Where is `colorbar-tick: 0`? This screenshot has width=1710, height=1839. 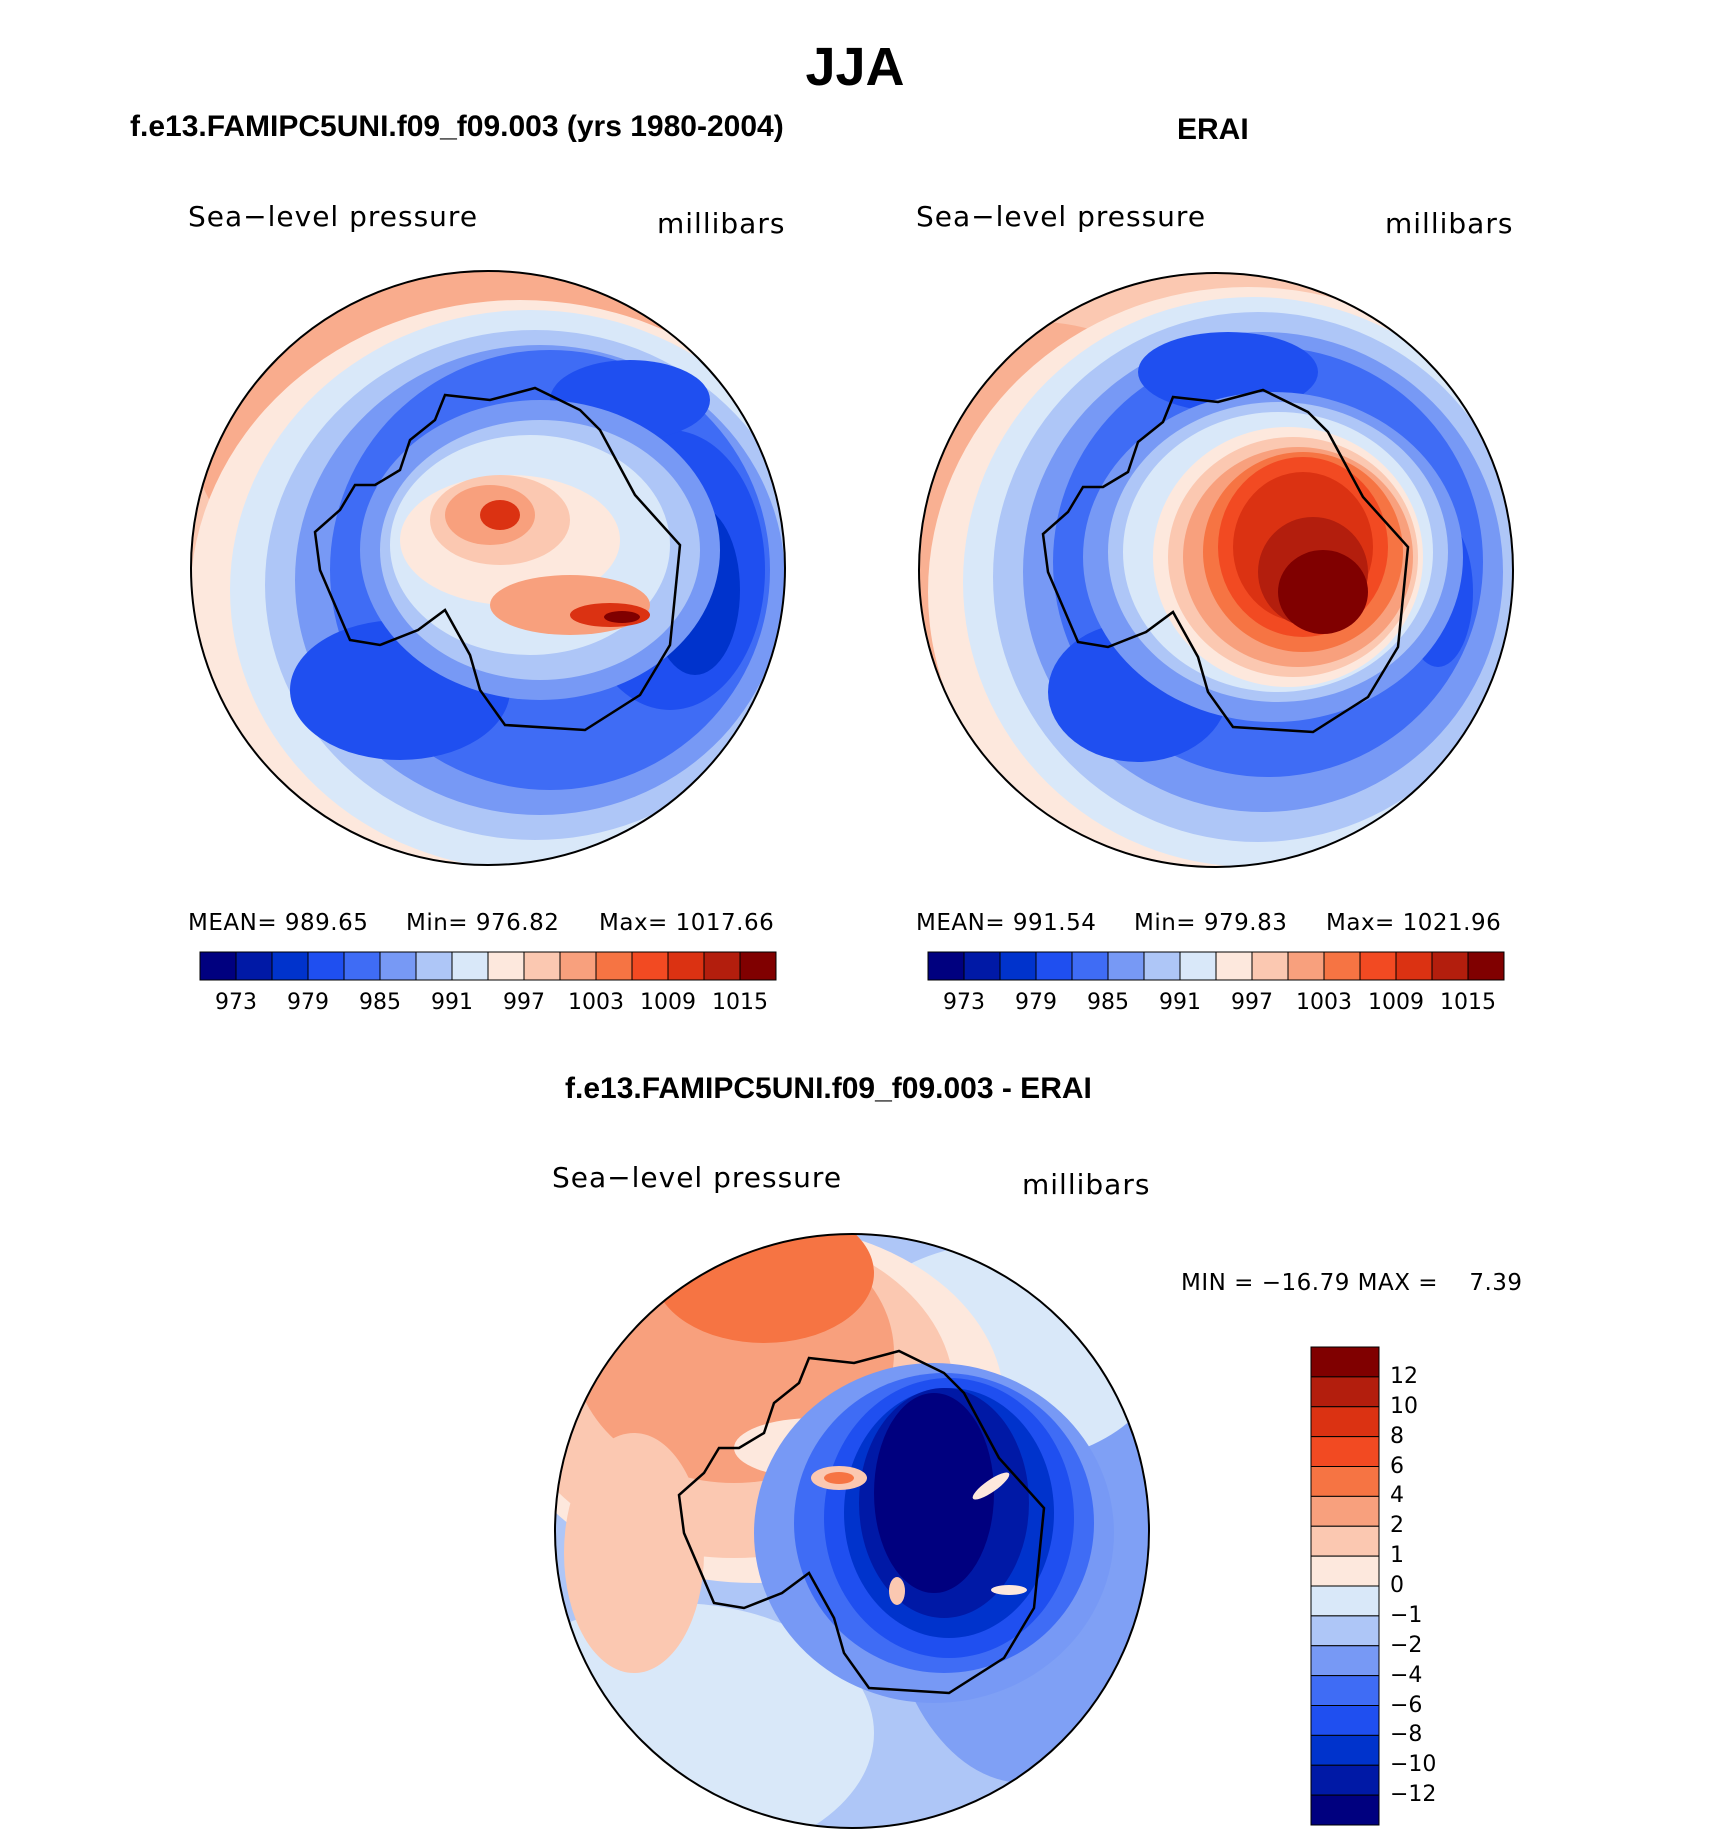 colorbar-tick: 0 is located at coordinates (1397, 1585).